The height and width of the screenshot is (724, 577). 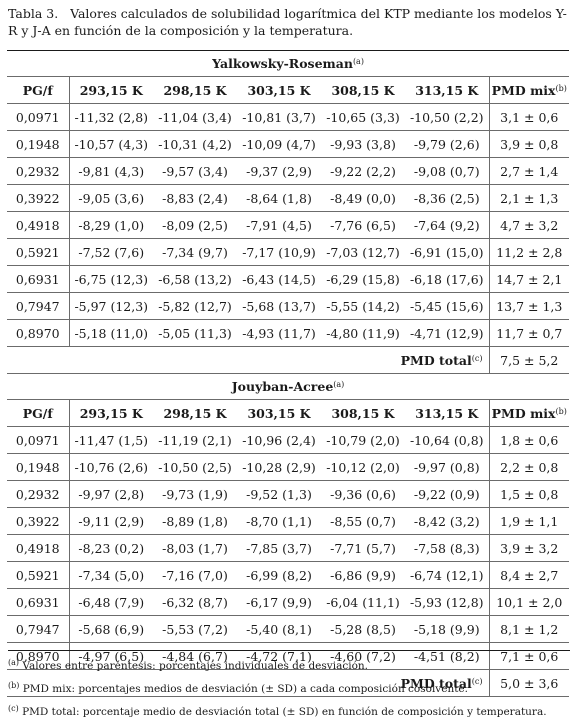 I want to click on solubility-value: -8,49 (0,0), so click(x=363, y=198).